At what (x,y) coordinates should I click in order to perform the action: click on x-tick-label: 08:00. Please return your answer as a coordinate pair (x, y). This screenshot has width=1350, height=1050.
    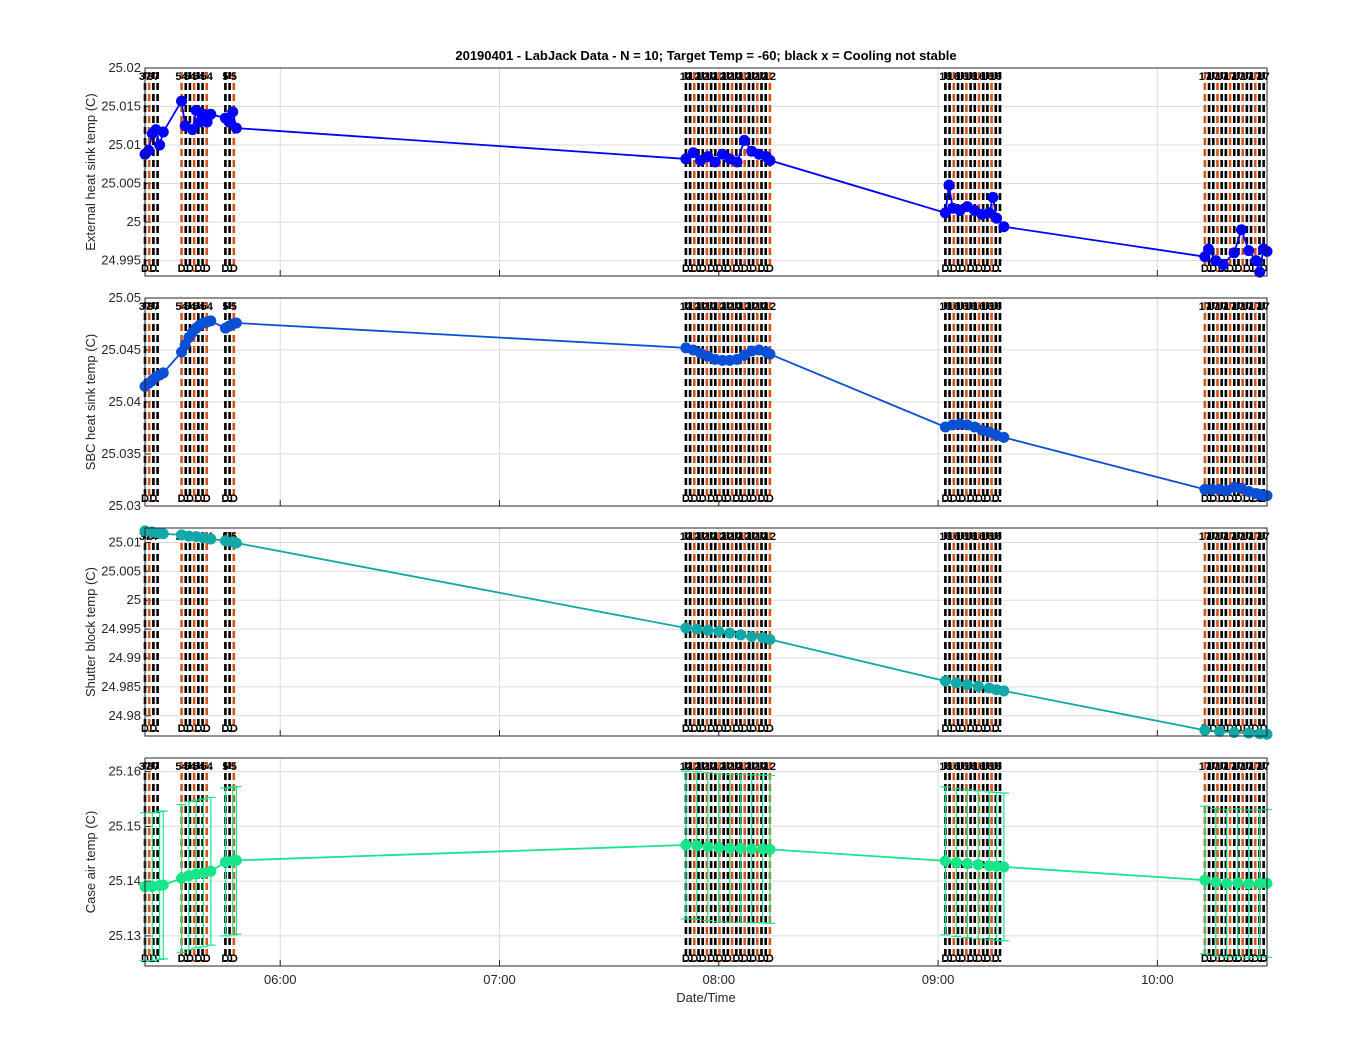
    Looking at the image, I should click on (719, 979).